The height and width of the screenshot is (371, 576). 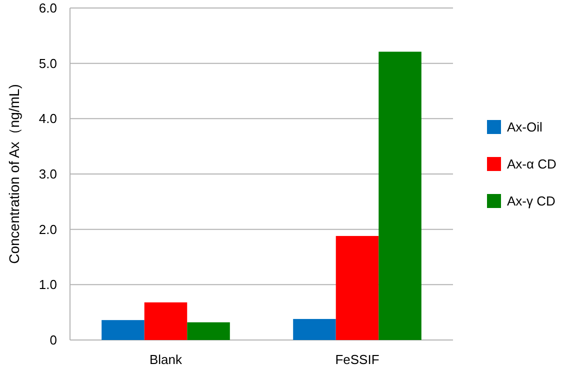 What do you see at coordinates (531, 201) in the screenshot?
I see `legend-label: Ax-γ CD` at bounding box center [531, 201].